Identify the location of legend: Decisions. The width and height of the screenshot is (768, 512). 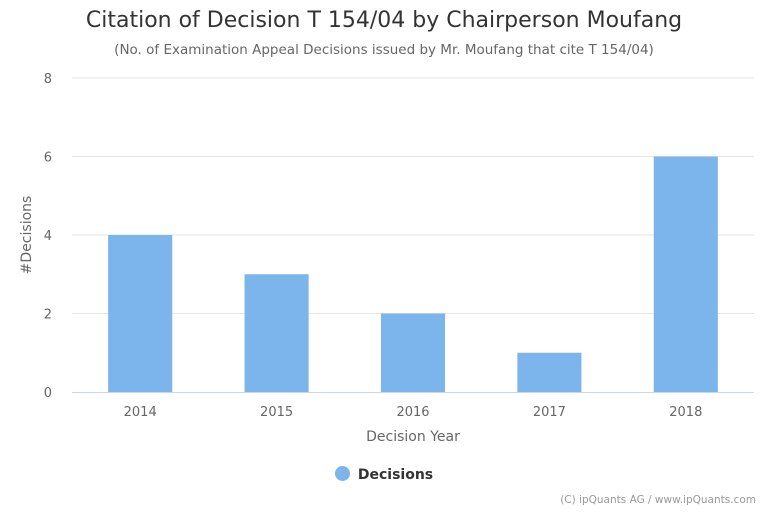
(384, 474).